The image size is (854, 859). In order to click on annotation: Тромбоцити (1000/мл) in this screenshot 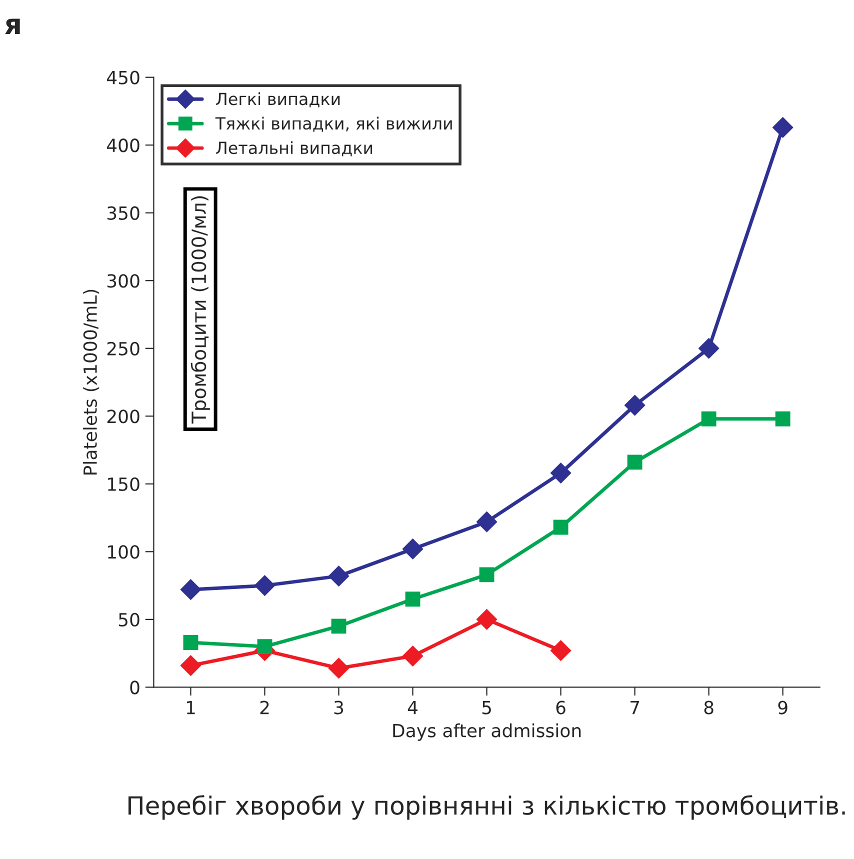, I will do `click(200, 310)`.